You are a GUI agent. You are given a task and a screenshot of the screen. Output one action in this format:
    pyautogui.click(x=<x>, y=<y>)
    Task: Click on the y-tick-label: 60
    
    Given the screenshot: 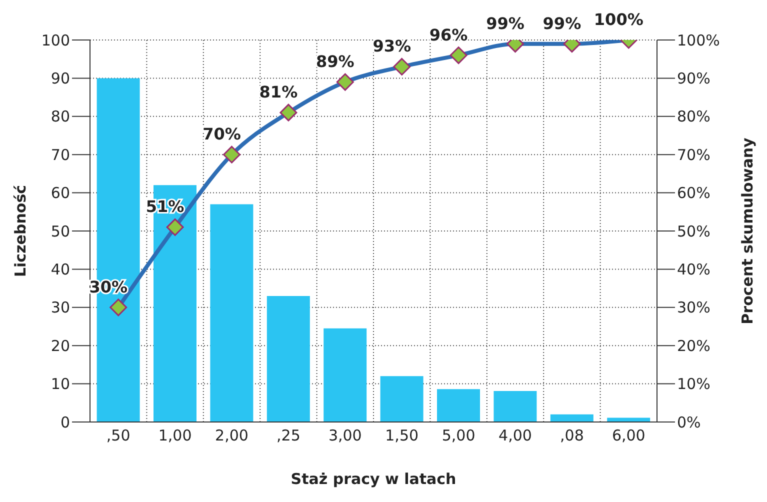 What is the action you would take?
    pyautogui.click(x=60, y=193)
    